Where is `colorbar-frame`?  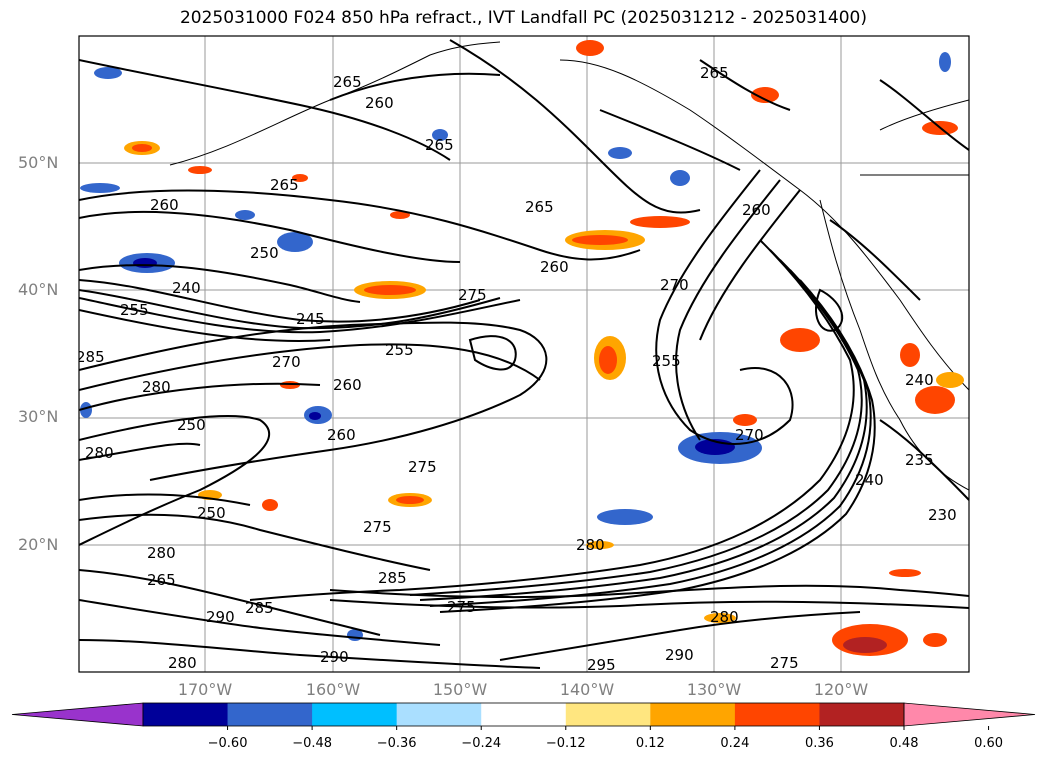 colorbar-frame is located at coordinates (523, 714).